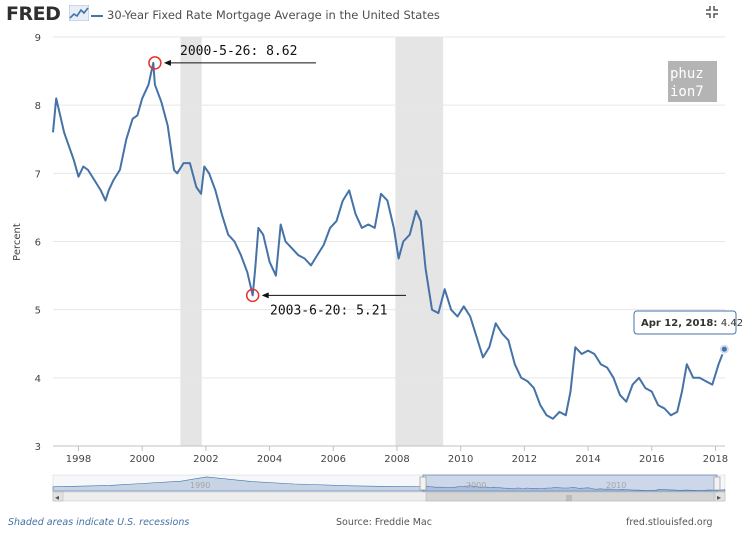  I want to click on x-tick-label-1998: 1998, so click(78, 459).